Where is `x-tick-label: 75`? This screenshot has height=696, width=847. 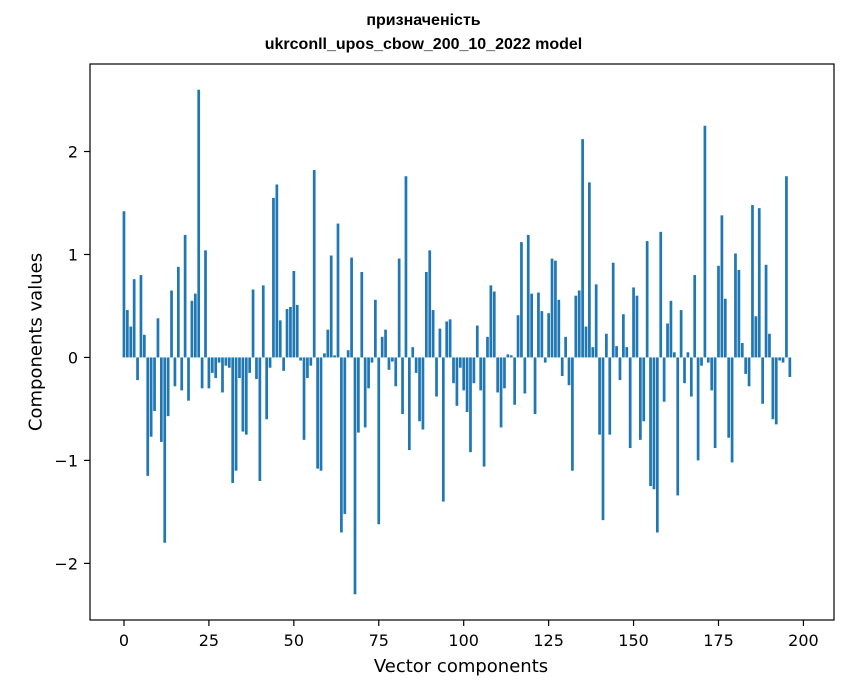
x-tick-label: 75 is located at coordinates (379, 640).